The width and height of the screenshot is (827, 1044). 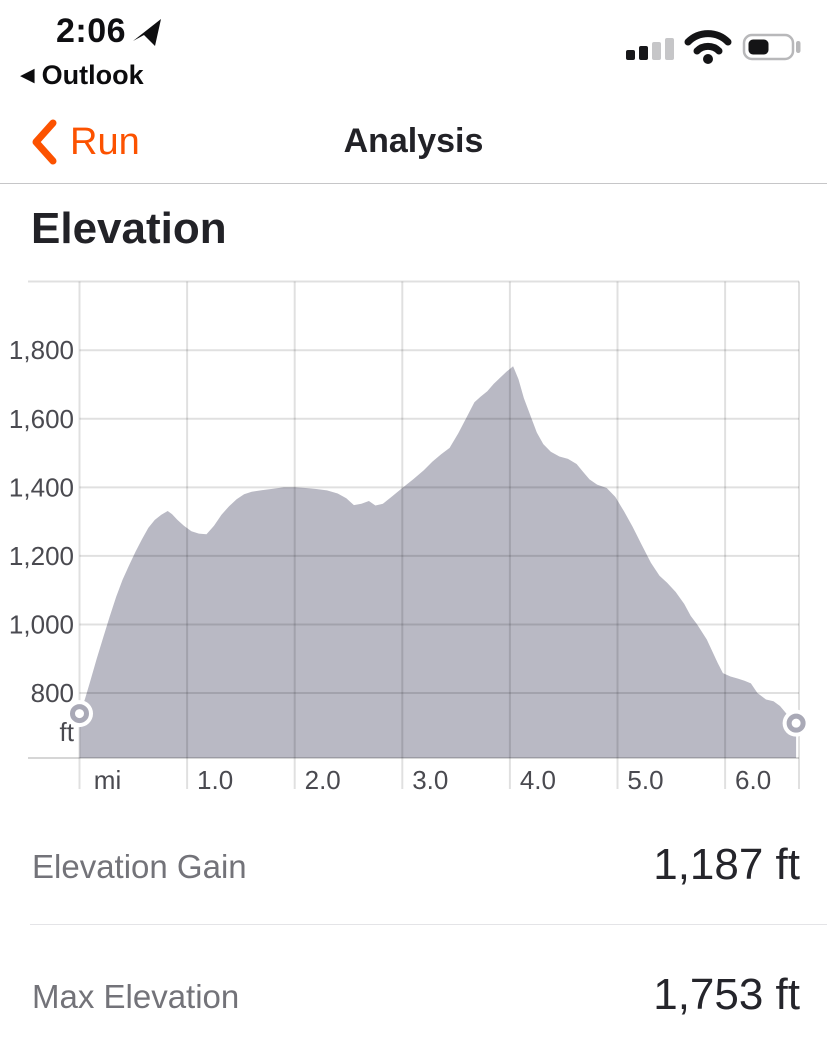 I want to click on battery-icon, so click(x=771, y=47).